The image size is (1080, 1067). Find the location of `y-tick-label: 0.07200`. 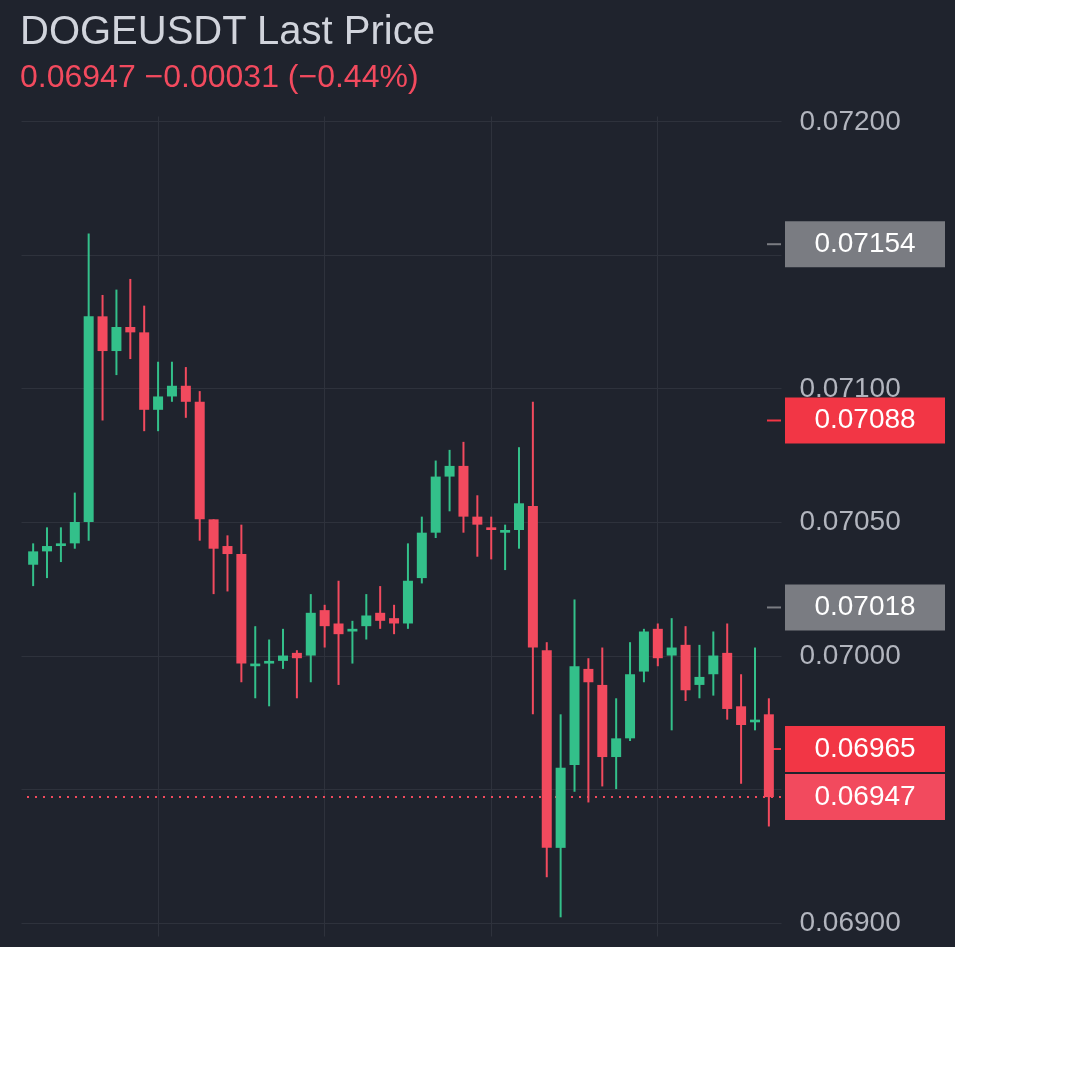

y-tick-label: 0.07200 is located at coordinates (850, 120).